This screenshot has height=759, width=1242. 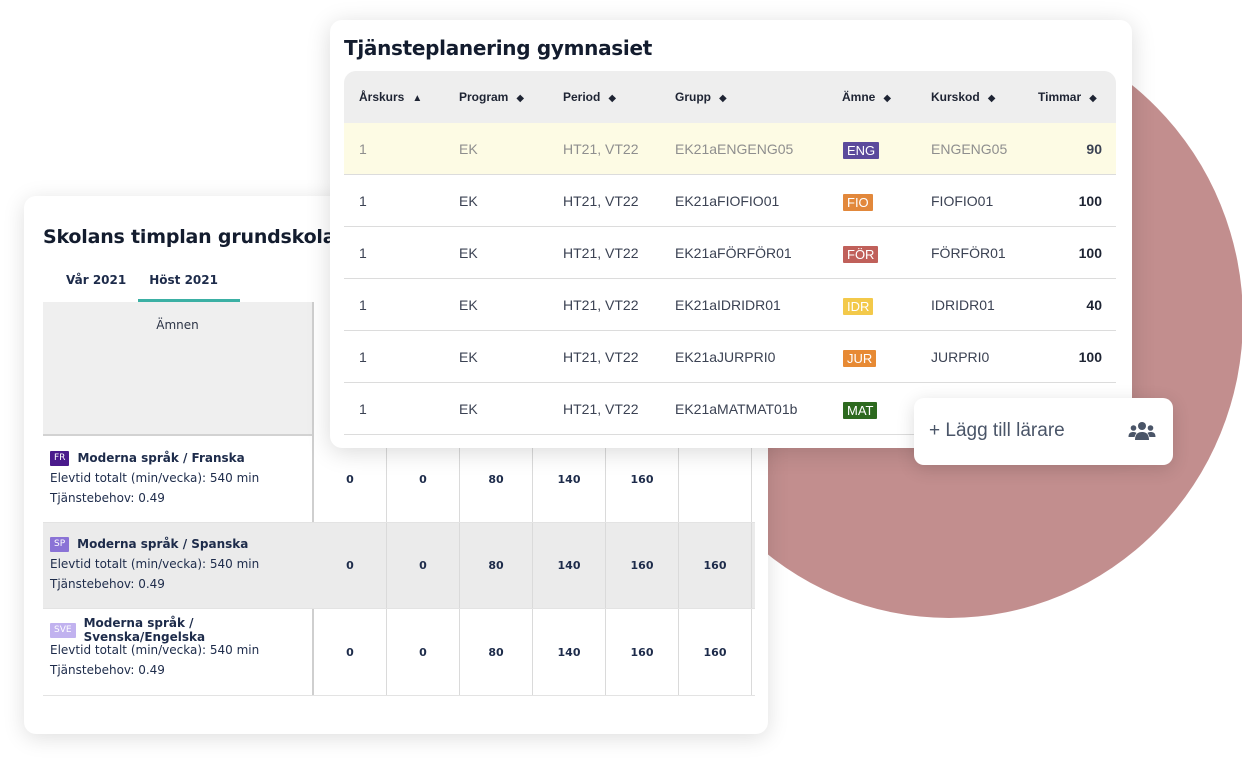 What do you see at coordinates (177, 325) in the screenshot?
I see `subjects-header-label: Ämnen` at bounding box center [177, 325].